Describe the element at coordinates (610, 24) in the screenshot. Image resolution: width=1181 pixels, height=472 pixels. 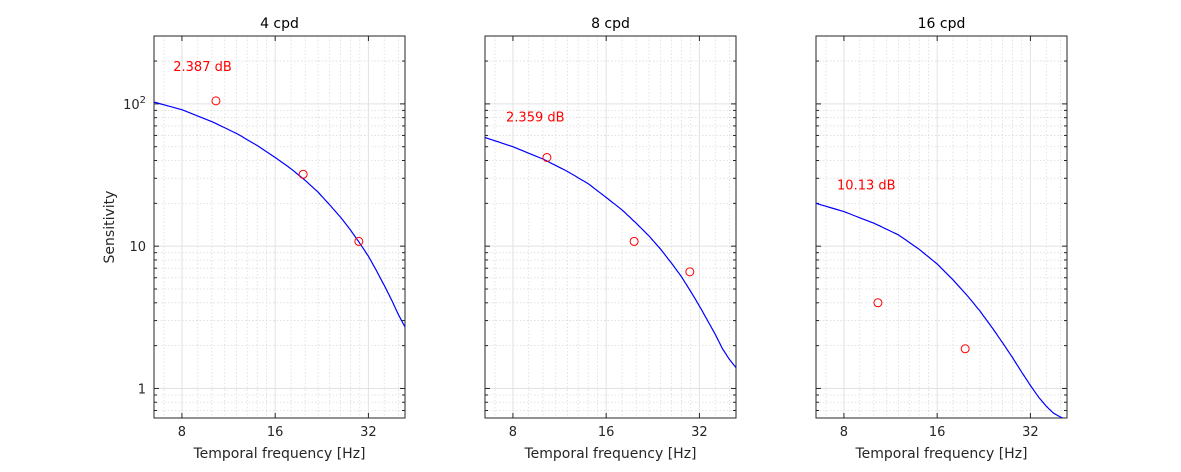
I see `panel-title: 8 cpd` at that location.